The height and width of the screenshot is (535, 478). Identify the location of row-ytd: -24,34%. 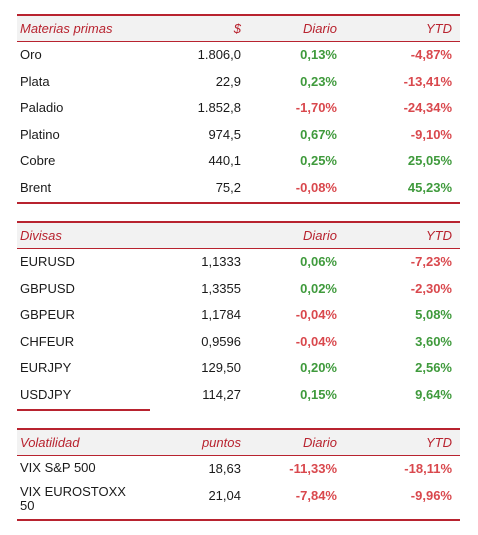
(427, 108).